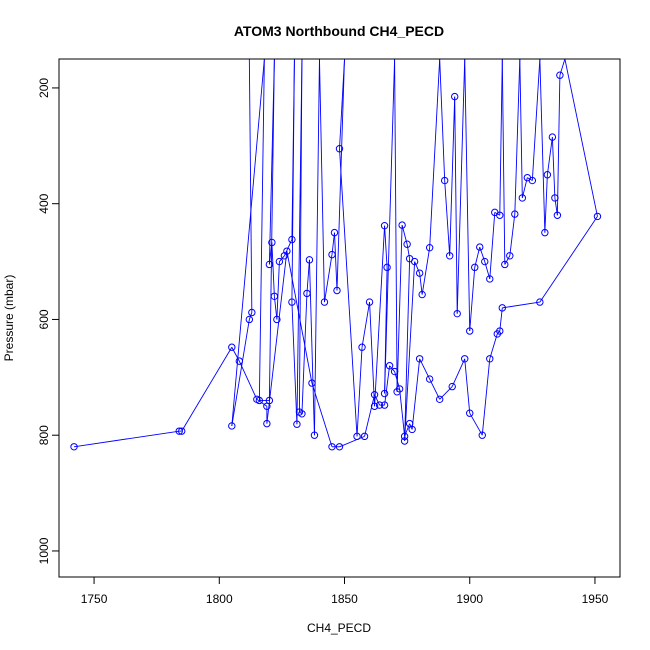 The height and width of the screenshot is (650, 650). Describe the element at coordinates (219, 599) in the screenshot. I see `x-tick-label: 1800` at that location.